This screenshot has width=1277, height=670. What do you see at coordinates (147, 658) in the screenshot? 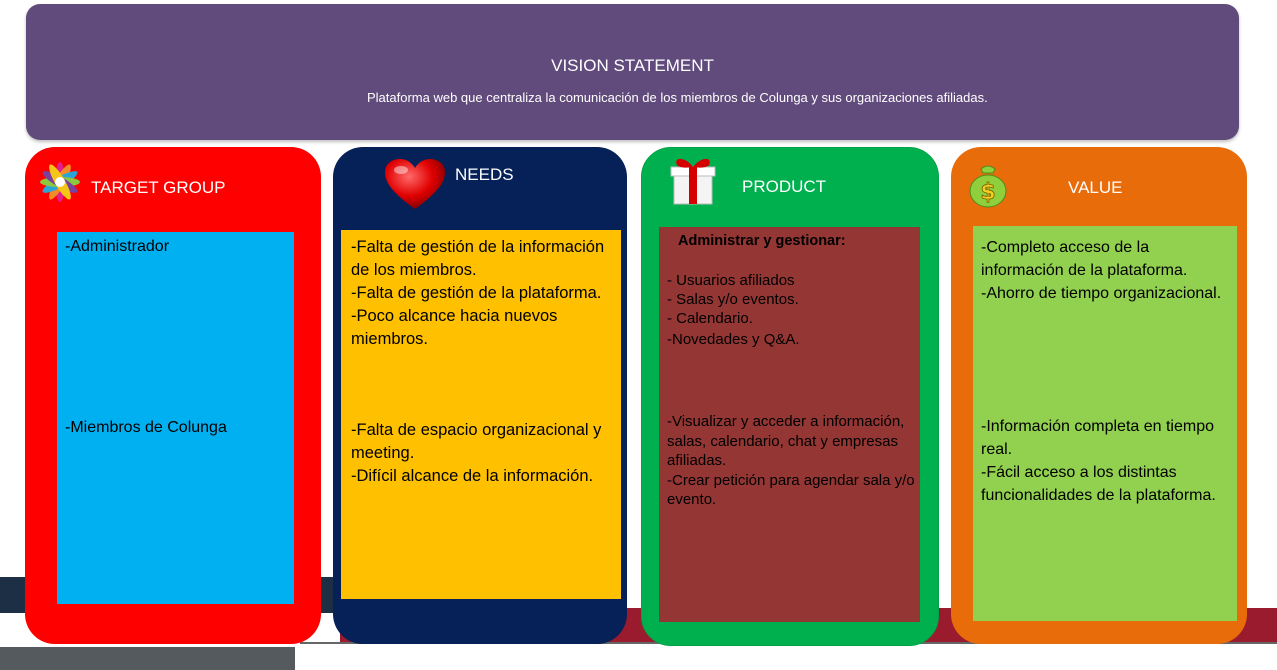
I see `background-band-grey` at bounding box center [147, 658].